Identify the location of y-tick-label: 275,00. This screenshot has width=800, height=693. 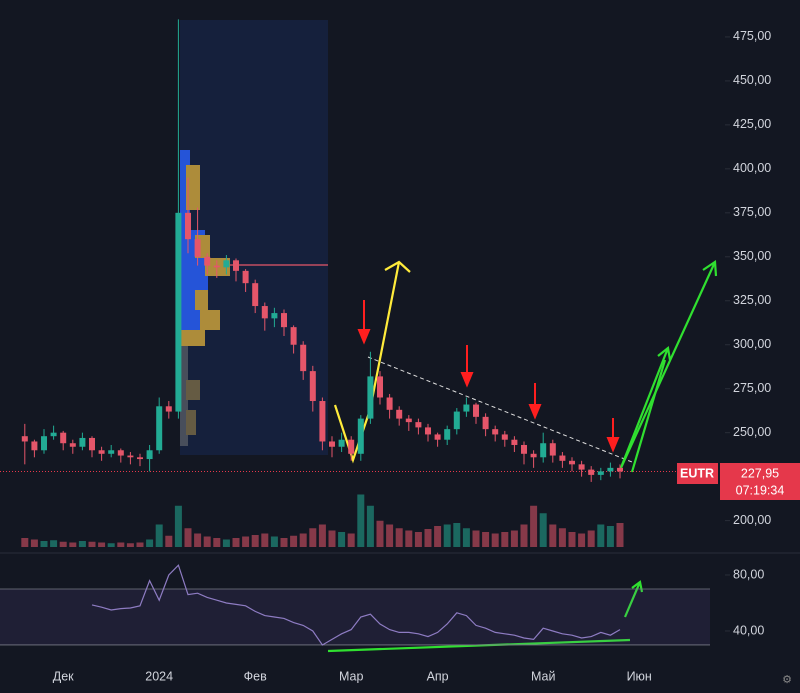
(752, 388).